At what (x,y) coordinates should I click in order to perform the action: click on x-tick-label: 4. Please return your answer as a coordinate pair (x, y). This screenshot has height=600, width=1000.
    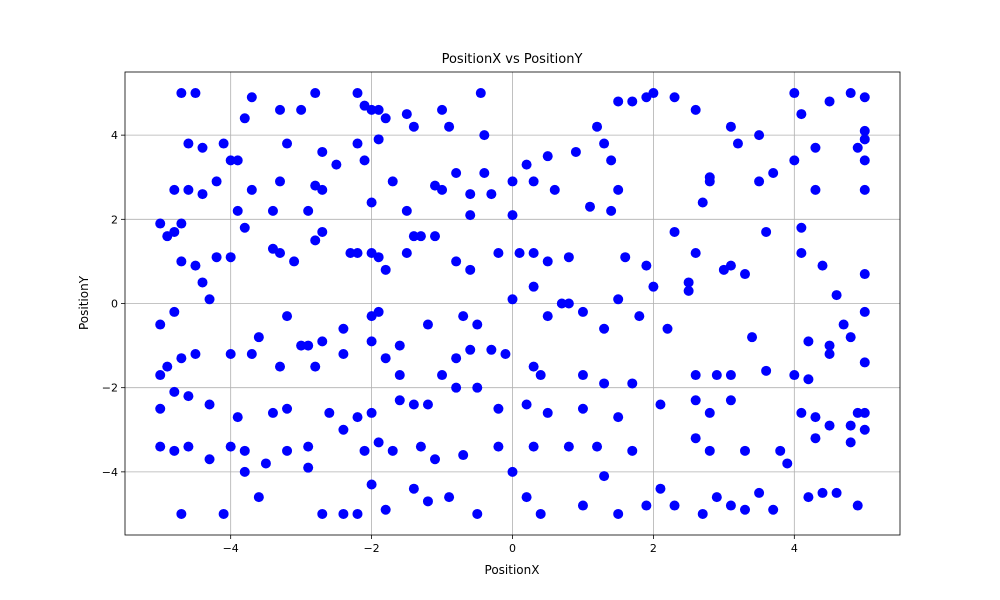
    Looking at the image, I should click on (794, 548).